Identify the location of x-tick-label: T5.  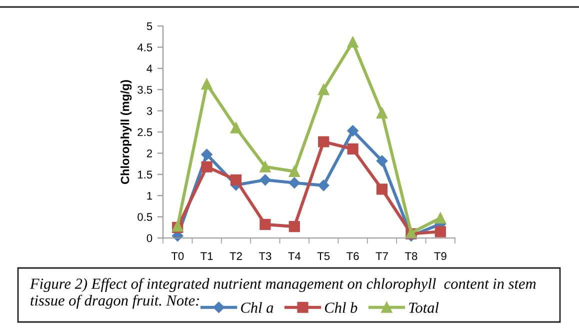
(323, 256).